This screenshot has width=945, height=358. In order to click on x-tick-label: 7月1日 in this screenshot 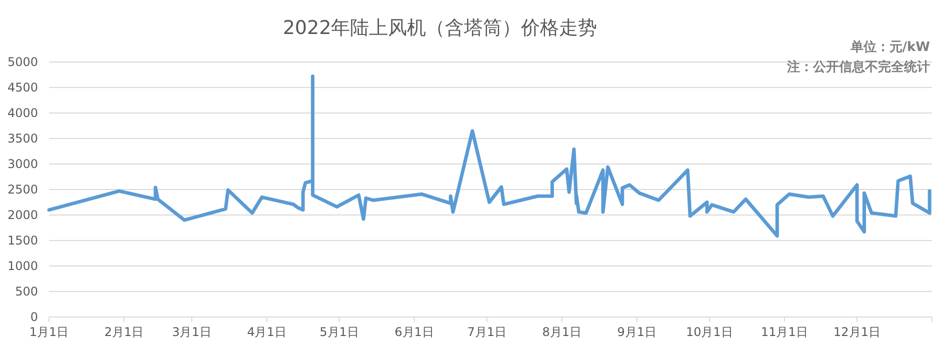, I will do `click(487, 332)`.